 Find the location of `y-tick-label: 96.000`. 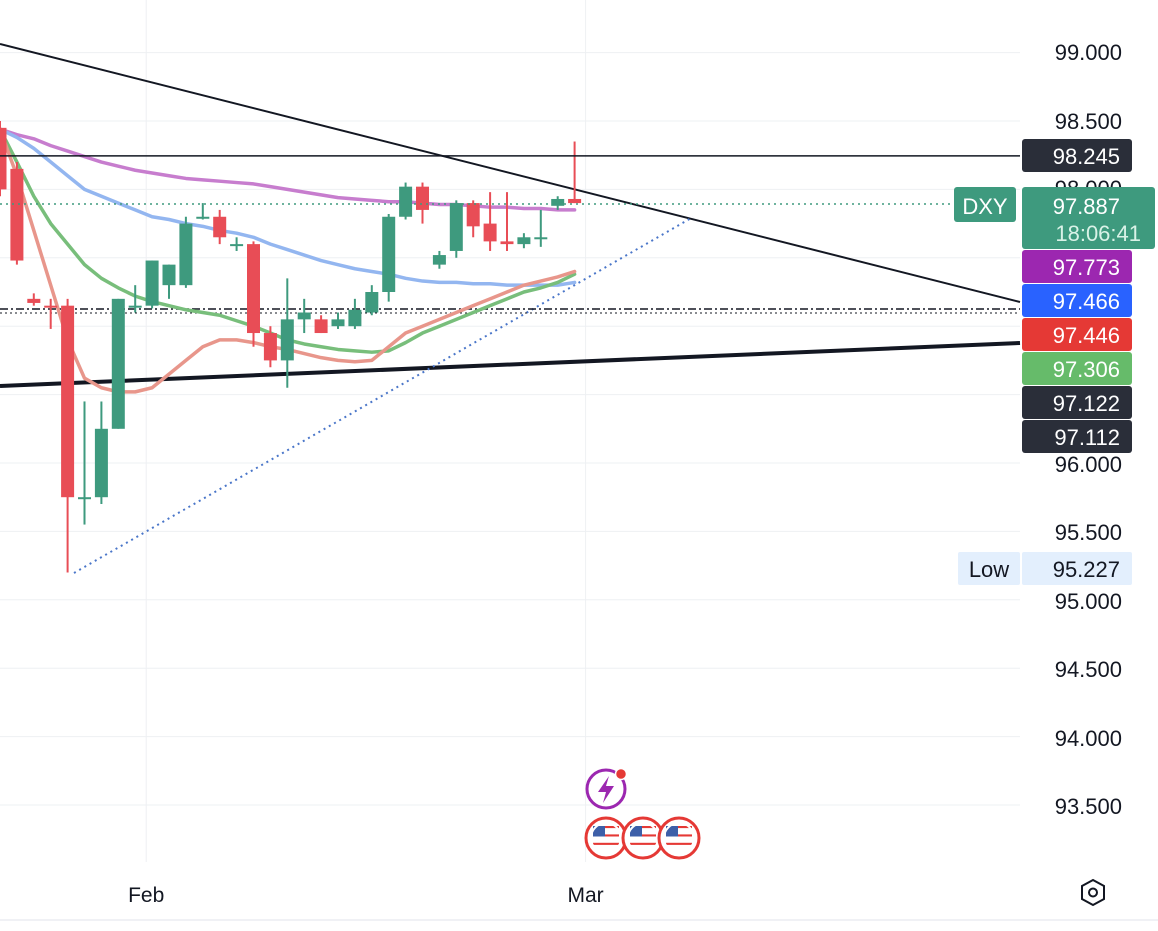

y-tick-label: 96.000 is located at coordinates (1088, 464).